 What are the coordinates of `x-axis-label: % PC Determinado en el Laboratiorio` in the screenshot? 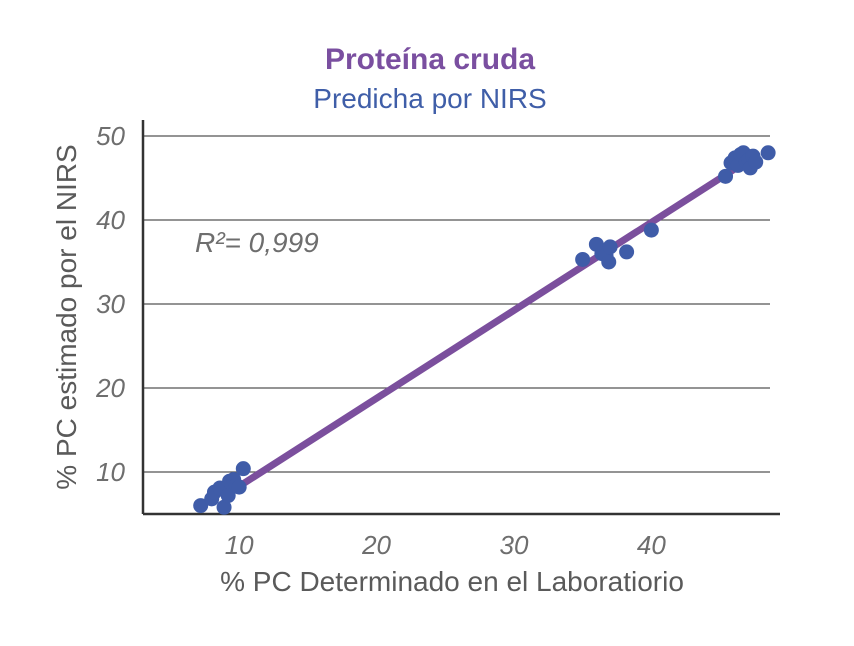 It's located at (452, 581).